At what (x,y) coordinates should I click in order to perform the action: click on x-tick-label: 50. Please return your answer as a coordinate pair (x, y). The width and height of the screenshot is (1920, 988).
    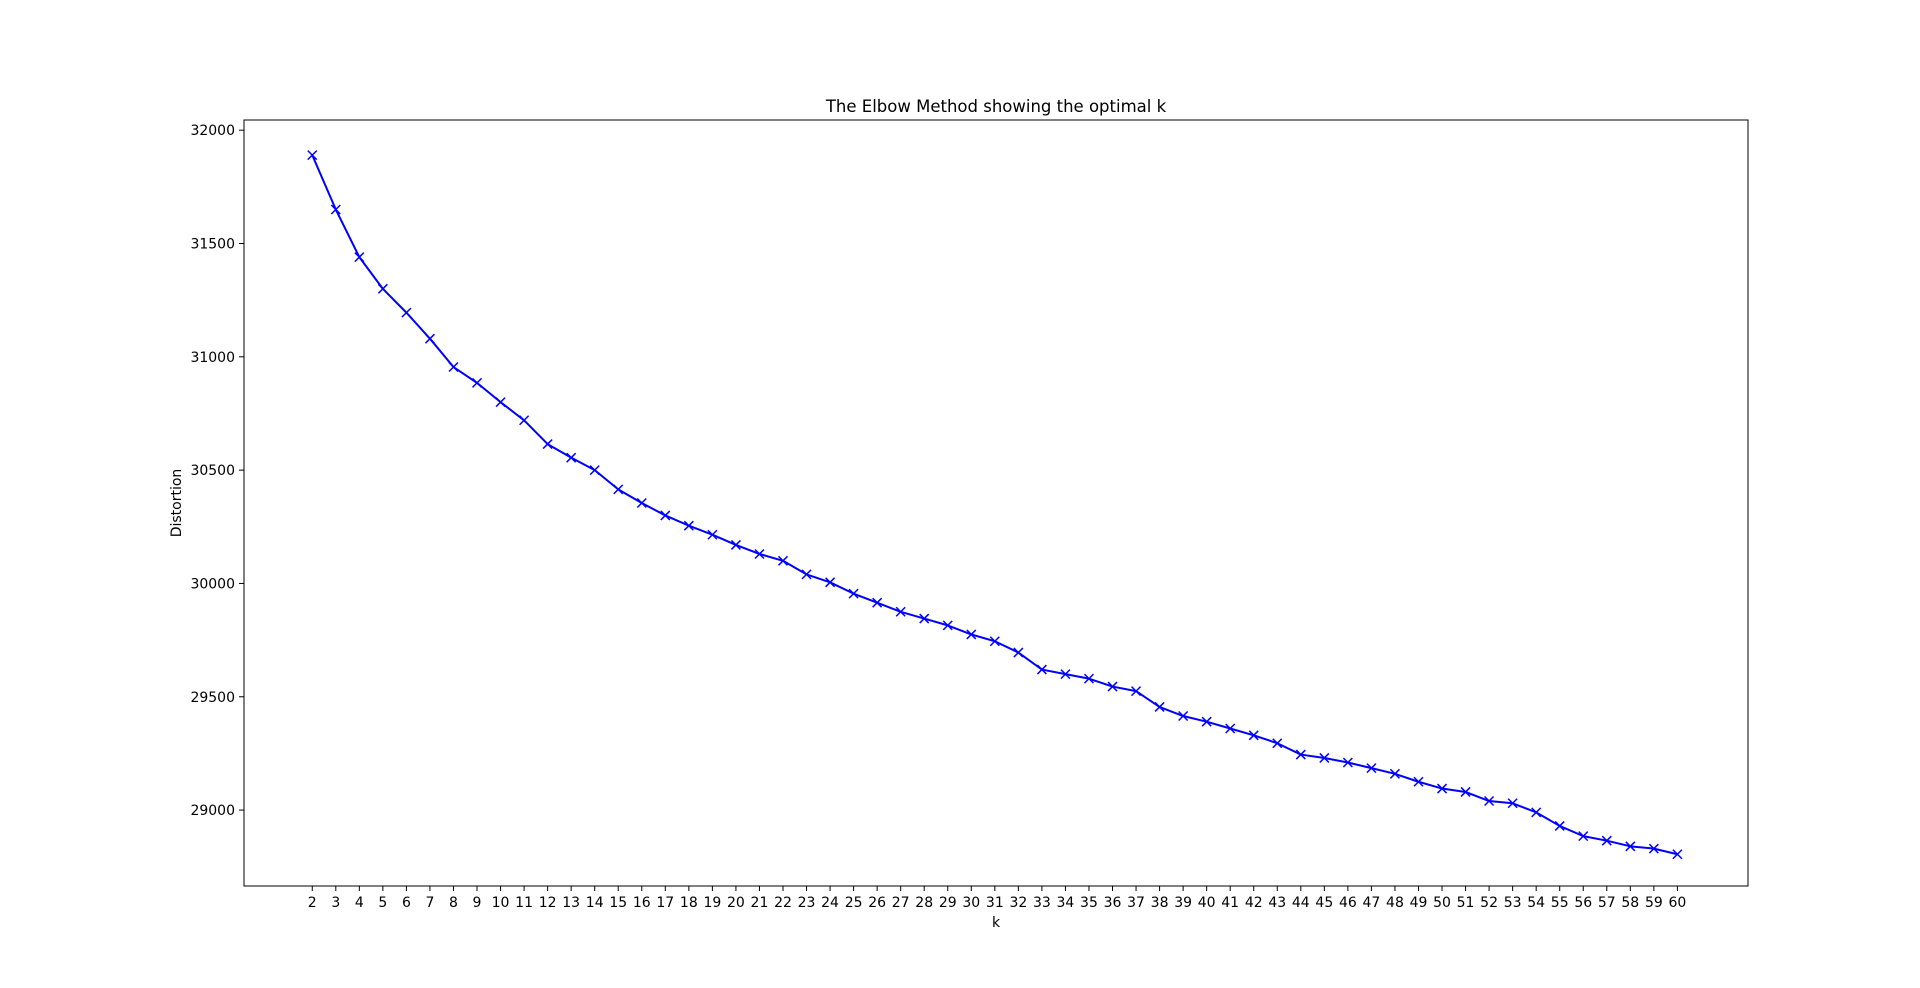
    Looking at the image, I should click on (1442, 903).